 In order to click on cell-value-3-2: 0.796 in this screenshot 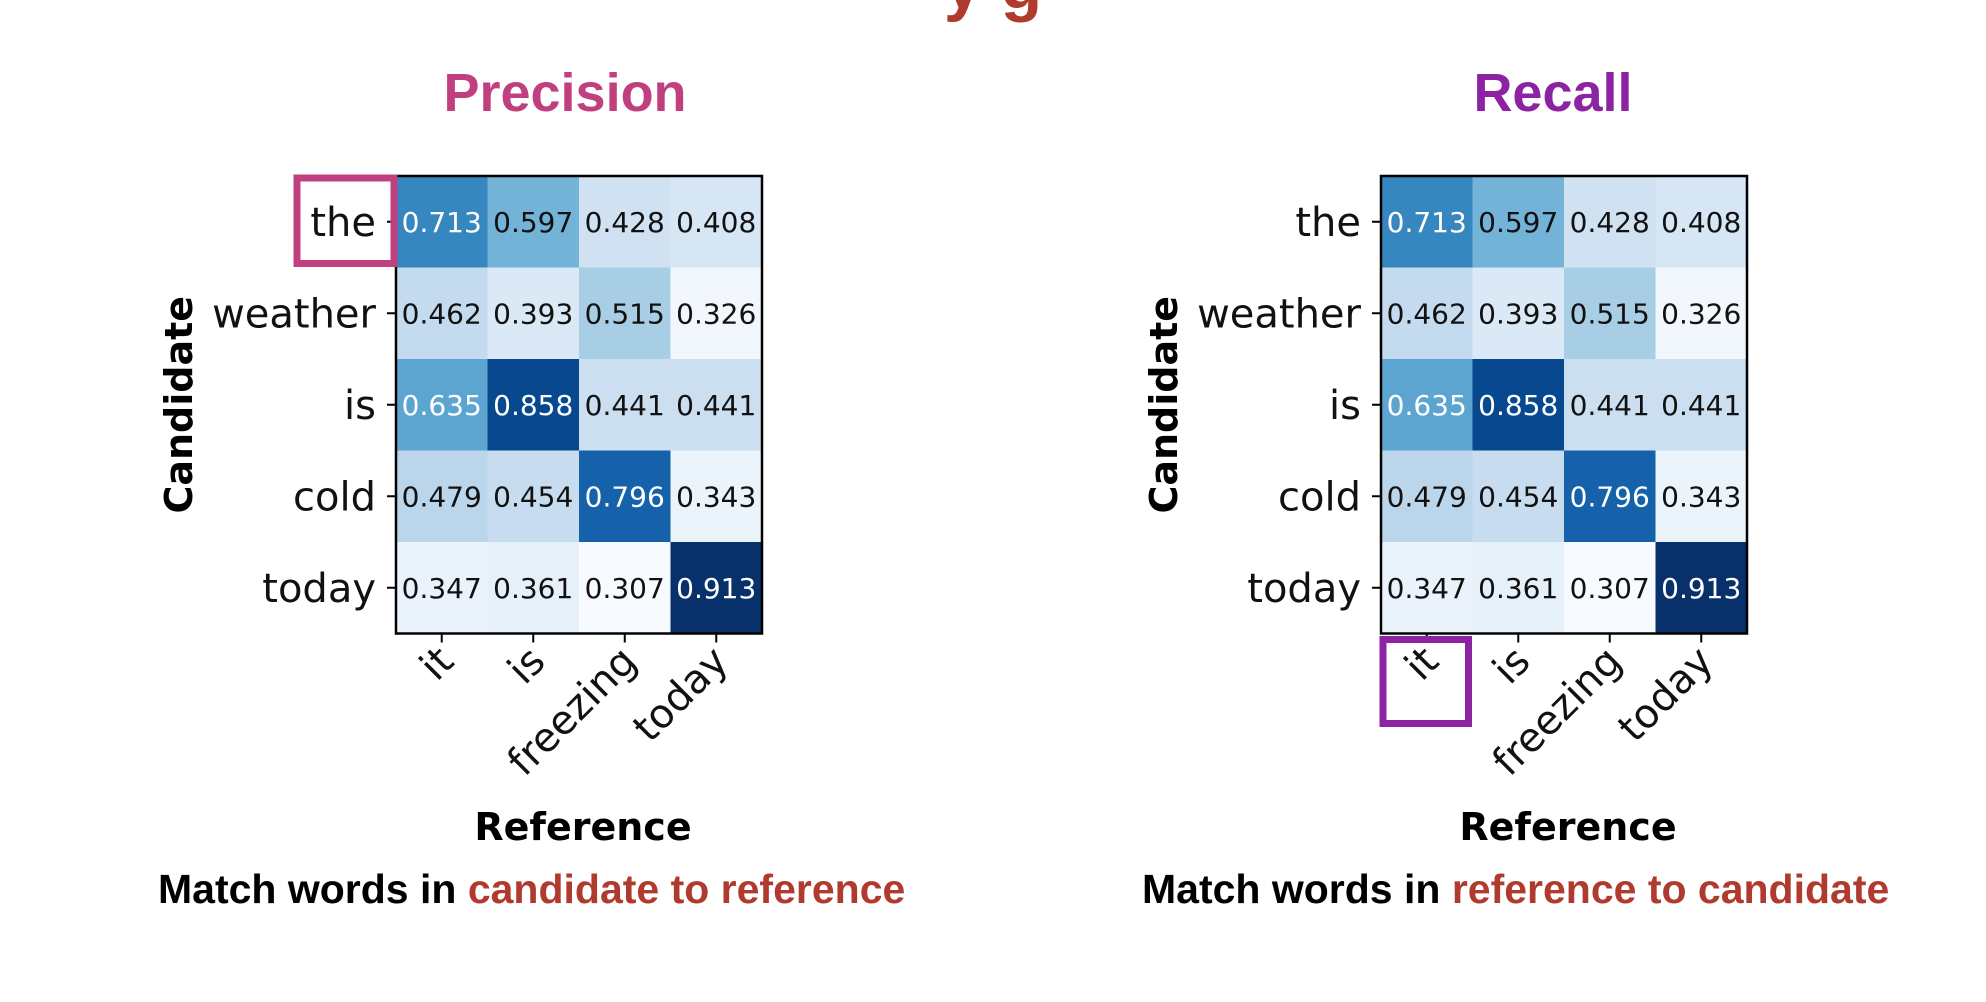, I will do `click(625, 496)`.